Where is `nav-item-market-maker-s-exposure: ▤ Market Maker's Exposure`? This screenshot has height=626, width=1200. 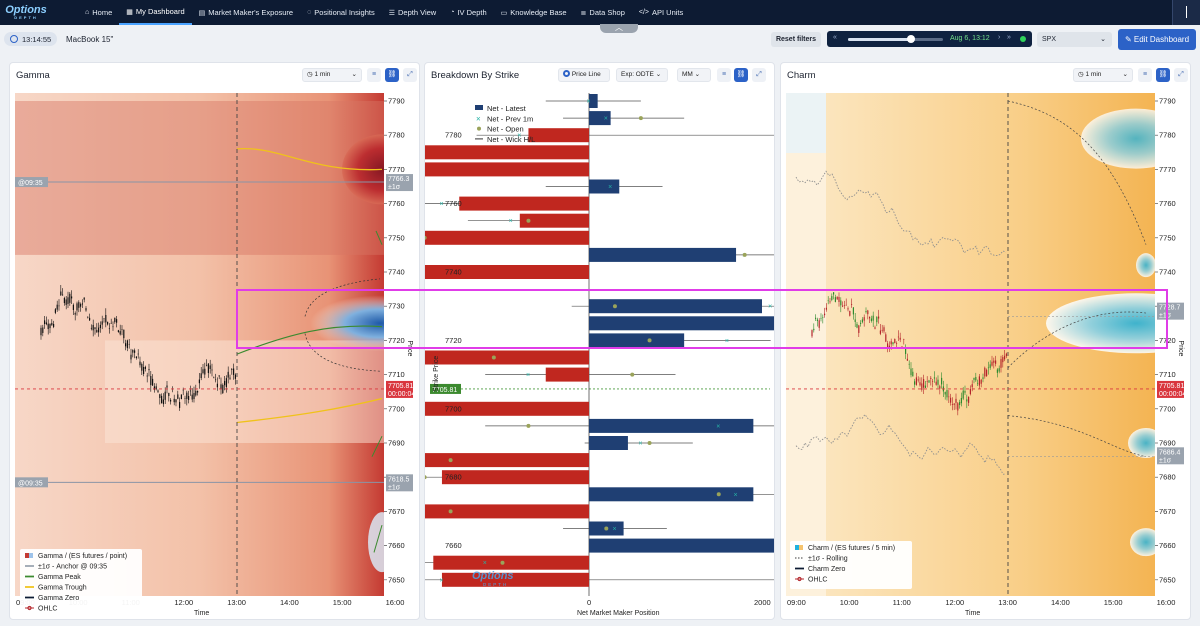 nav-item-market-maker-s-exposure: ▤ Market Maker's Exposure is located at coordinates (246, 12).